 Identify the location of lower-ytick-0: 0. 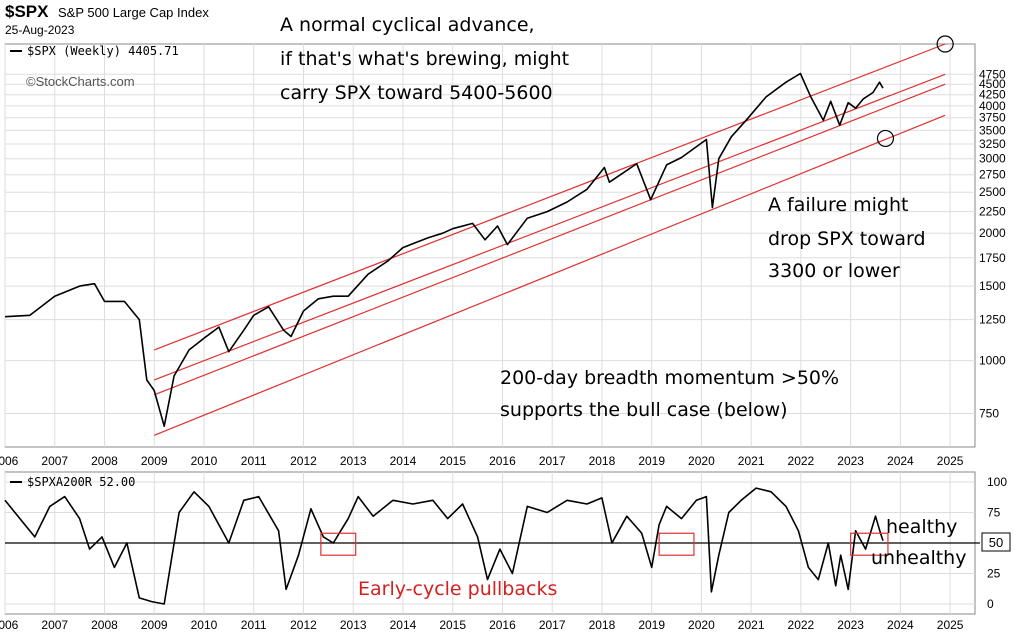
(990, 604).